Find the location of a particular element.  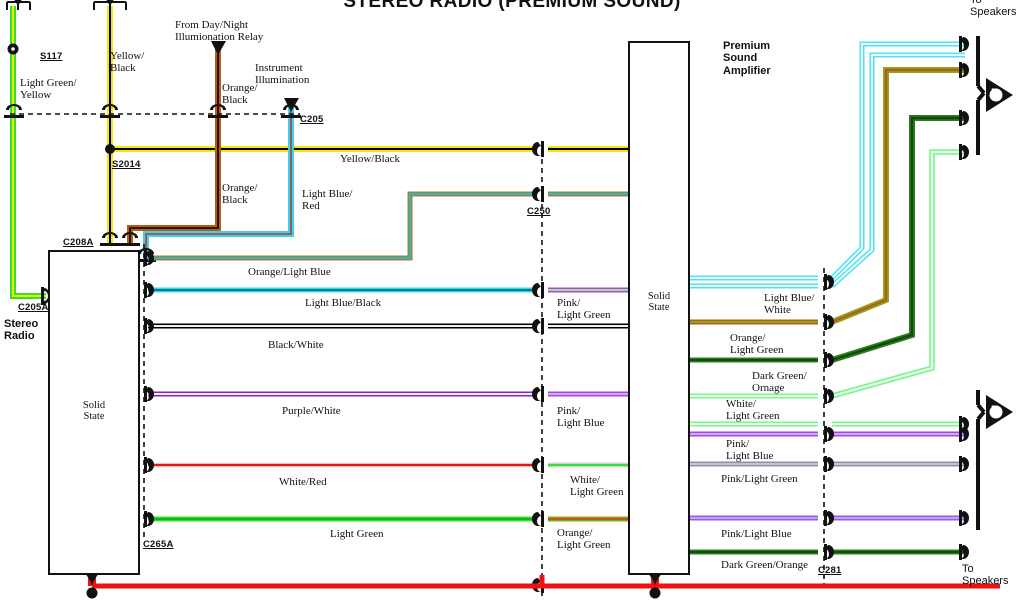

wire-label: Dark Green/Orange is located at coordinates (765, 565).